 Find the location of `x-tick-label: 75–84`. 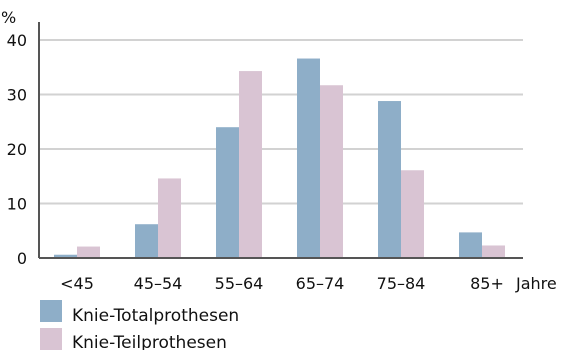

x-tick-label: 75–84 is located at coordinates (401, 283).